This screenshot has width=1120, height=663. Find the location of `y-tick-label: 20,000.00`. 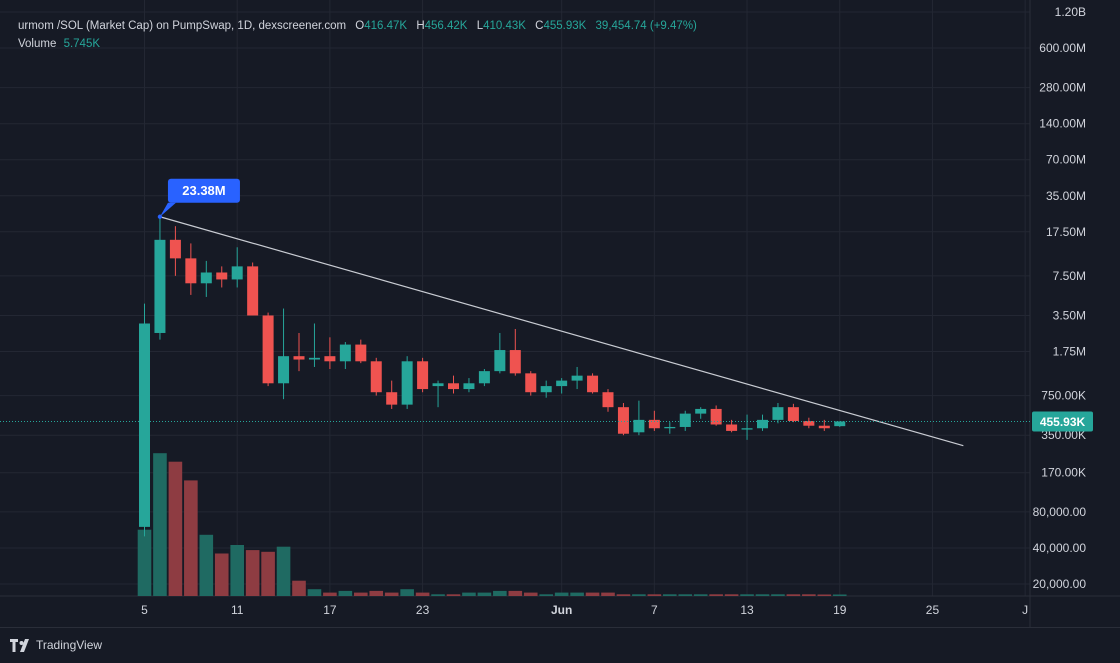

y-tick-label: 20,000.00 is located at coordinates (1060, 584).